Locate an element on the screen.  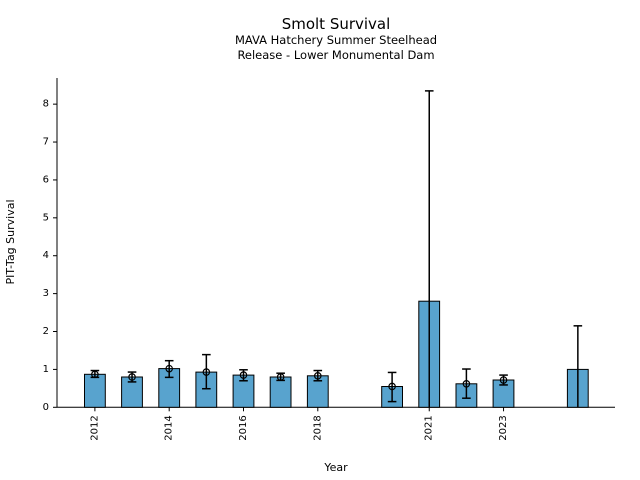
point-marker-2018 is located at coordinates (317, 376).